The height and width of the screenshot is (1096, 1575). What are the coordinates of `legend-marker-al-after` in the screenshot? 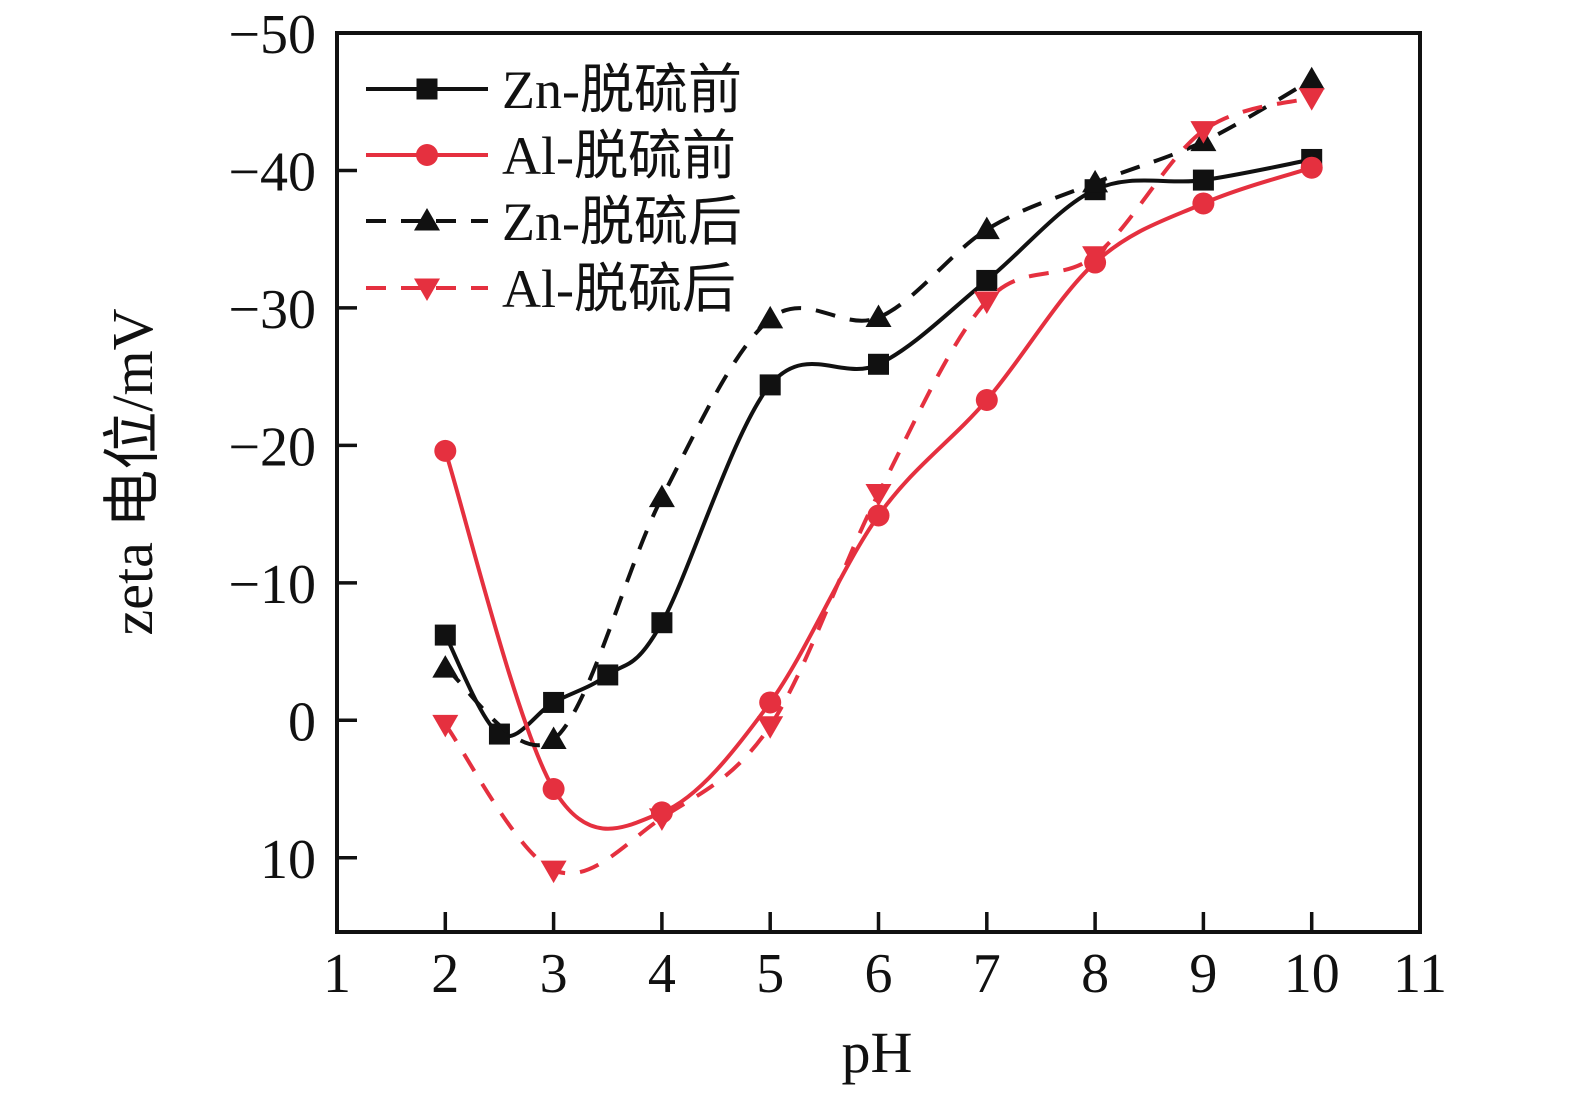 It's located at (427, 289).